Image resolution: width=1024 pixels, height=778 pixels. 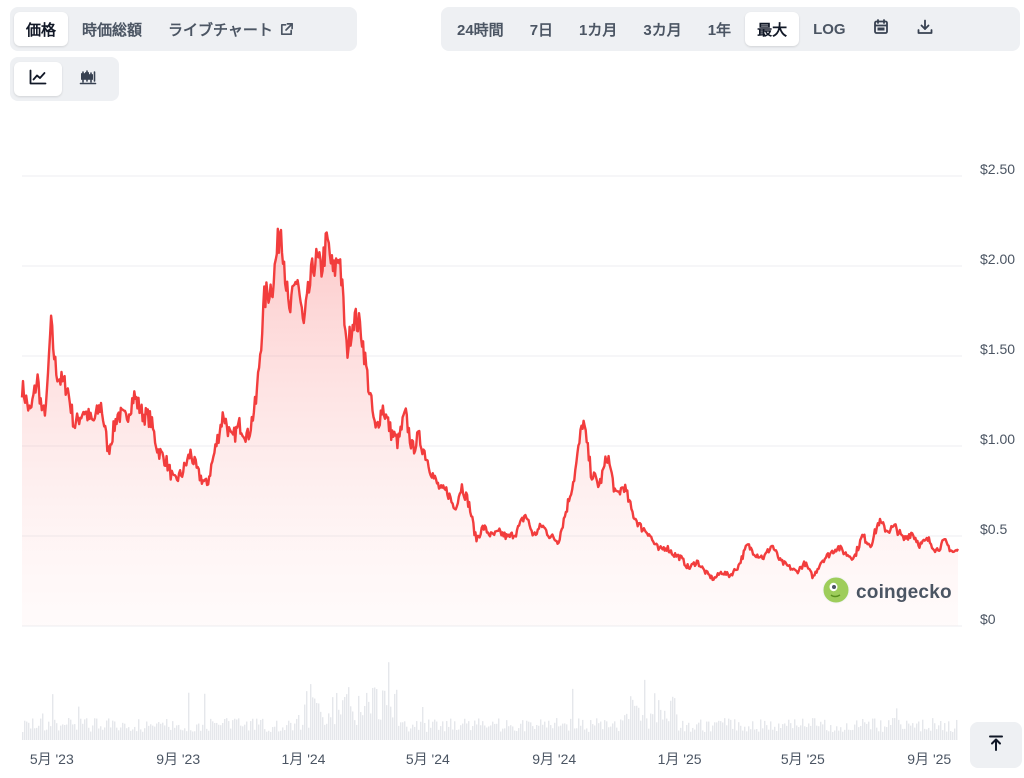 I want to click on y-axis: $0 $0.5 $1.00 $1.50 $2.00 $2.50, so click(x=997, y=394).